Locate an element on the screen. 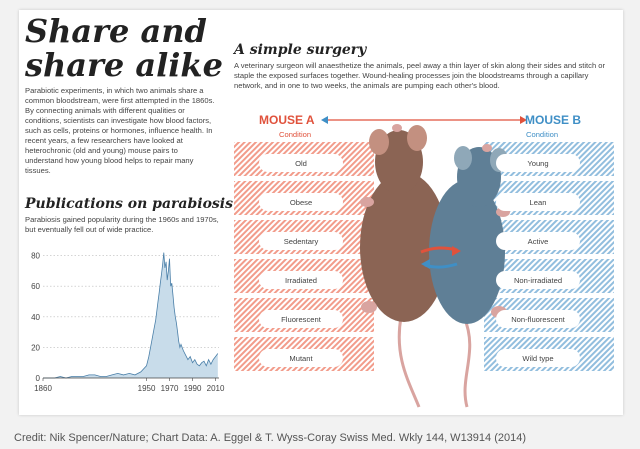 This screenshot has height=449, width=640. mouse-b-nose is located at coordinates (487, 148).